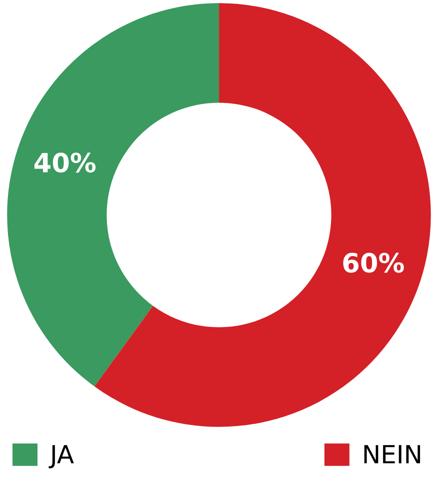 The width and height of the screenshot is (435, 481). What do you see at coordinates (373, 262) in the screenshot?
I see `data-label: 60%` at bounding box center [373, 262].